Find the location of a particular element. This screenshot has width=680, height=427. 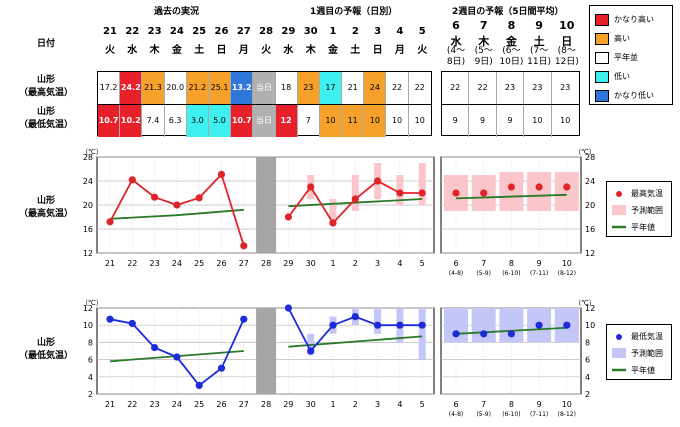

week2-section-header: 2週目の予報（5日間平均） is located at coordinates (508, 12).